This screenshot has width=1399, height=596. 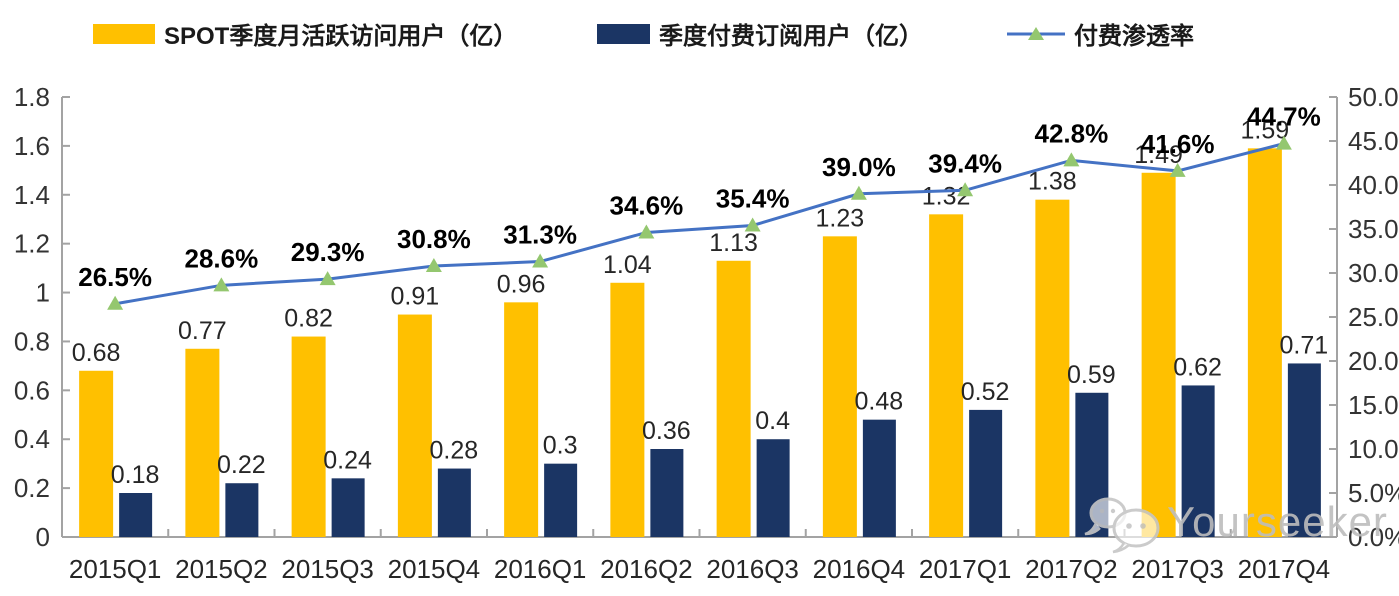 I want to click on subs-legend-swatch, so click(x=623, y=33).